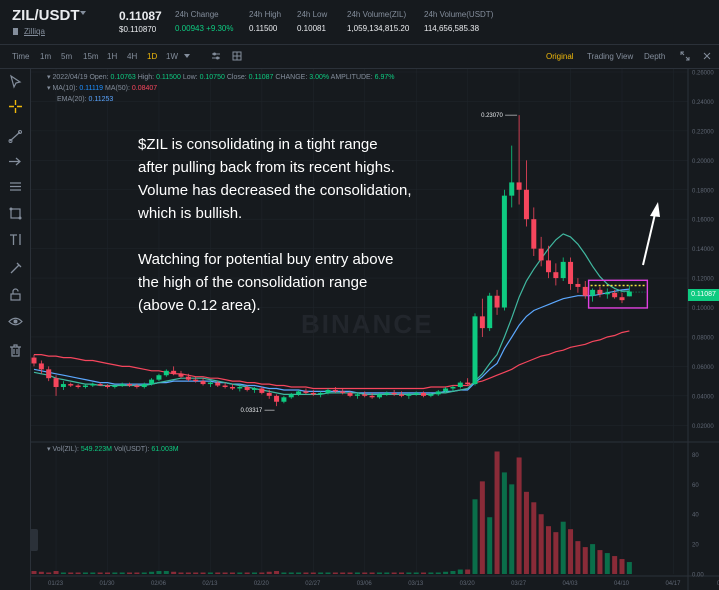  Describe the element at coordinates (15, 350) in the screenshot. I see `trash-icon` at that location.